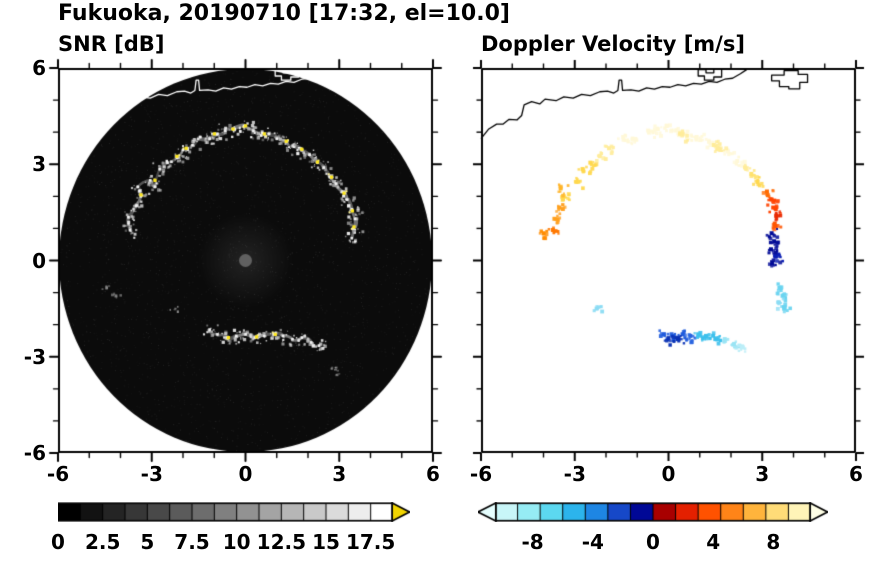 The image size is (870, 570). I want to click on snr-colorbar-label: 15, so click(326, 542).